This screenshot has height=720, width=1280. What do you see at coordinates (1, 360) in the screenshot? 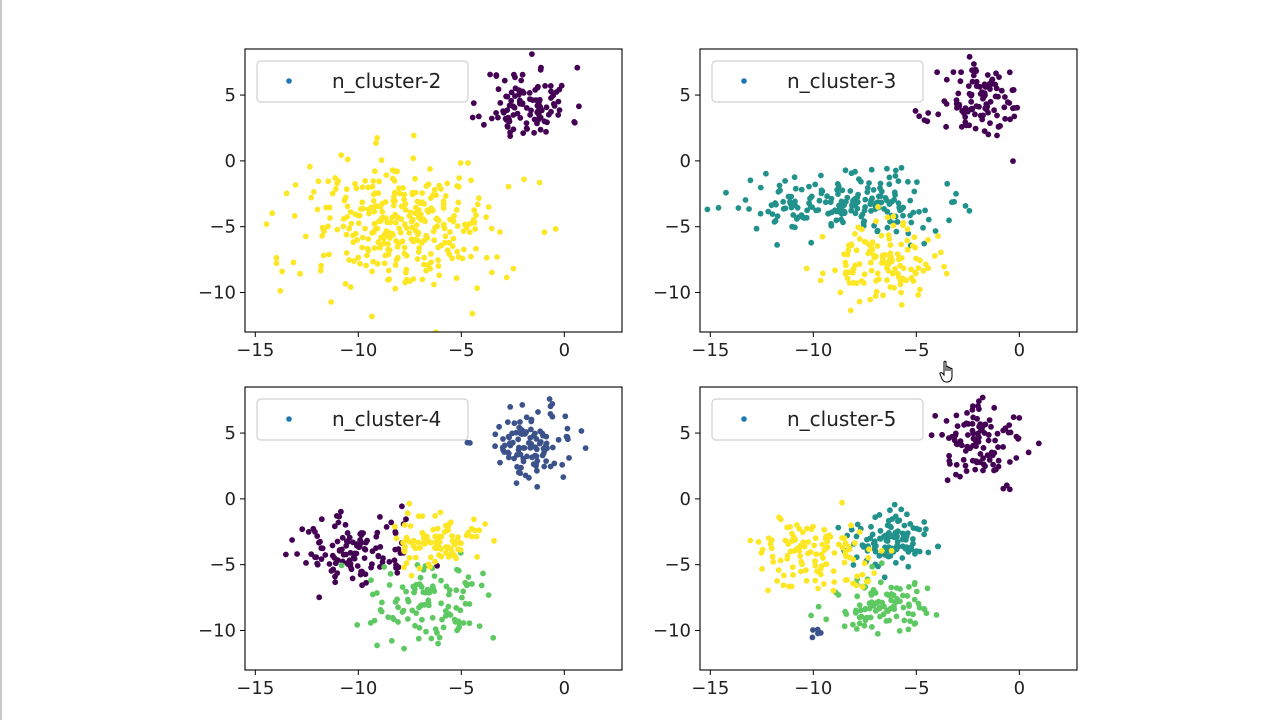
I see `window-left-border` at bounding box center [1, 360].